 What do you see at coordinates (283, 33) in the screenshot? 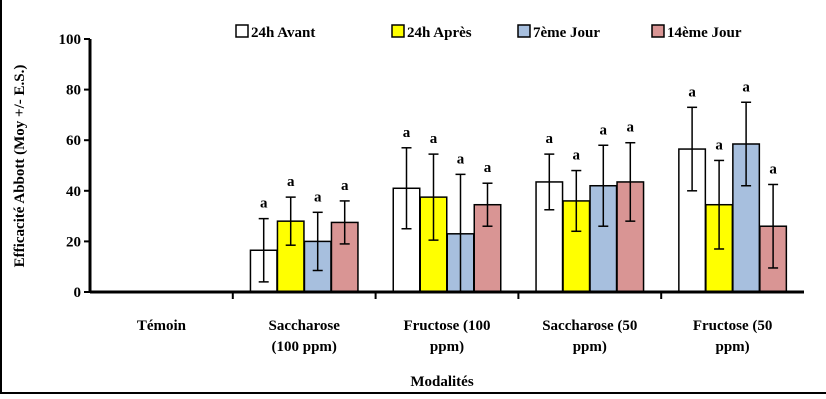
I see `legend-label: 24h Avant` at bounding box center [283, 33].